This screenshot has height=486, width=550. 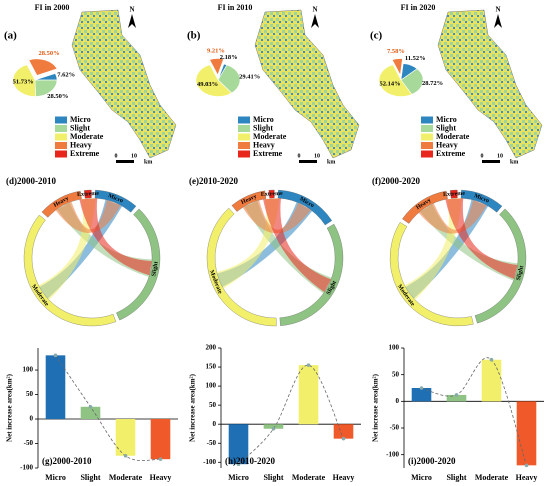 I want to click on pie-label: 52.14%, so click(x=390, y=83).